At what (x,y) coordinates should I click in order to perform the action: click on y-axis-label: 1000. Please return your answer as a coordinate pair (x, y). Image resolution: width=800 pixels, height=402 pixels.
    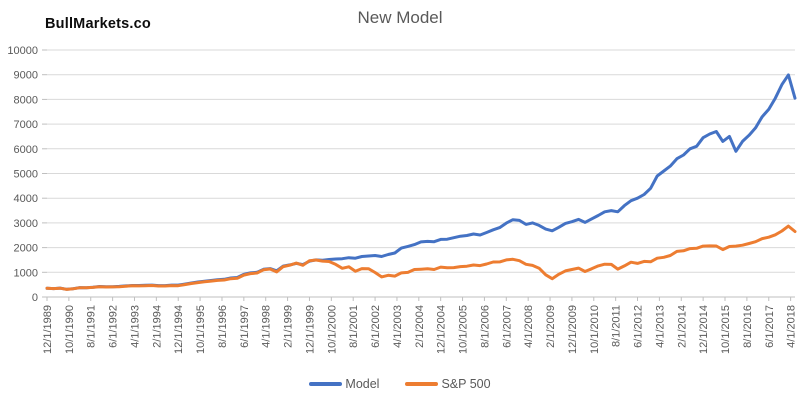
    Looking at the image, I should click on (26, 273).